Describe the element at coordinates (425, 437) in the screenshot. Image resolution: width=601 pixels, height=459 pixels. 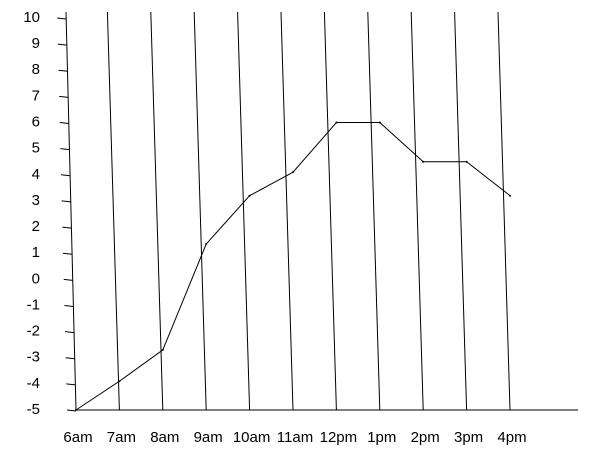
I see `x-tick-label: 2pm` at that location.